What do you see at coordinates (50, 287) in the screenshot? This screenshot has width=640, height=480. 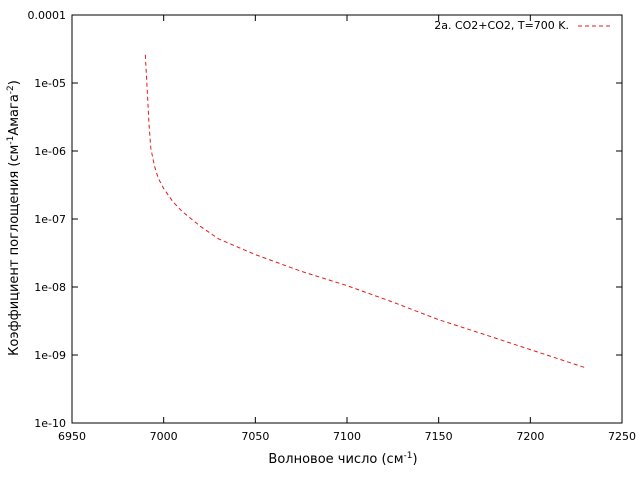 I see `y-tick-label: 1e-08` at bounding box center [50, 287].